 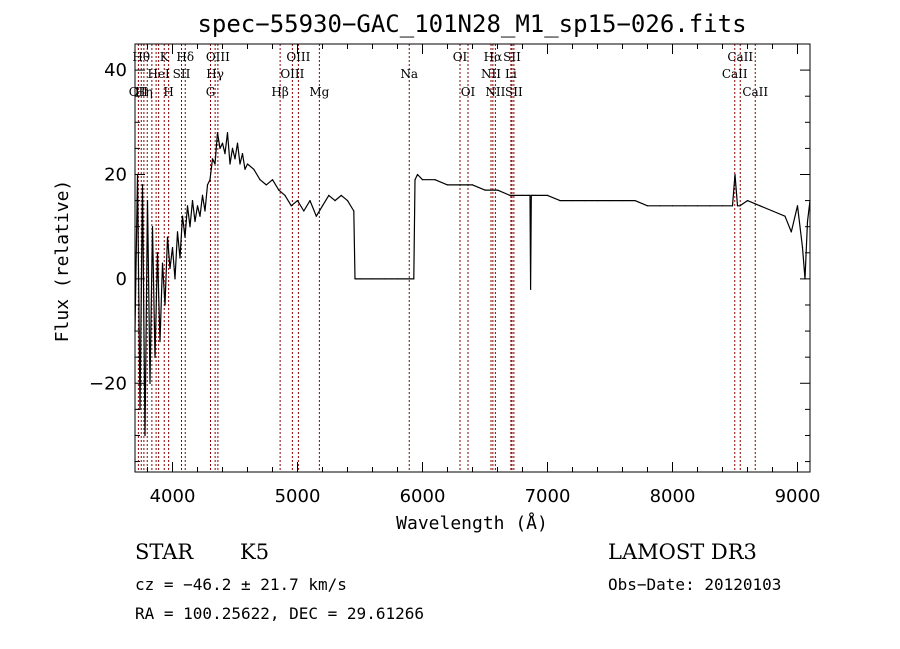 What do you see at coordinates (185, 57) in the screenshot?
I see `emission-label-10: Hδ` at bounding box center [185, 57].